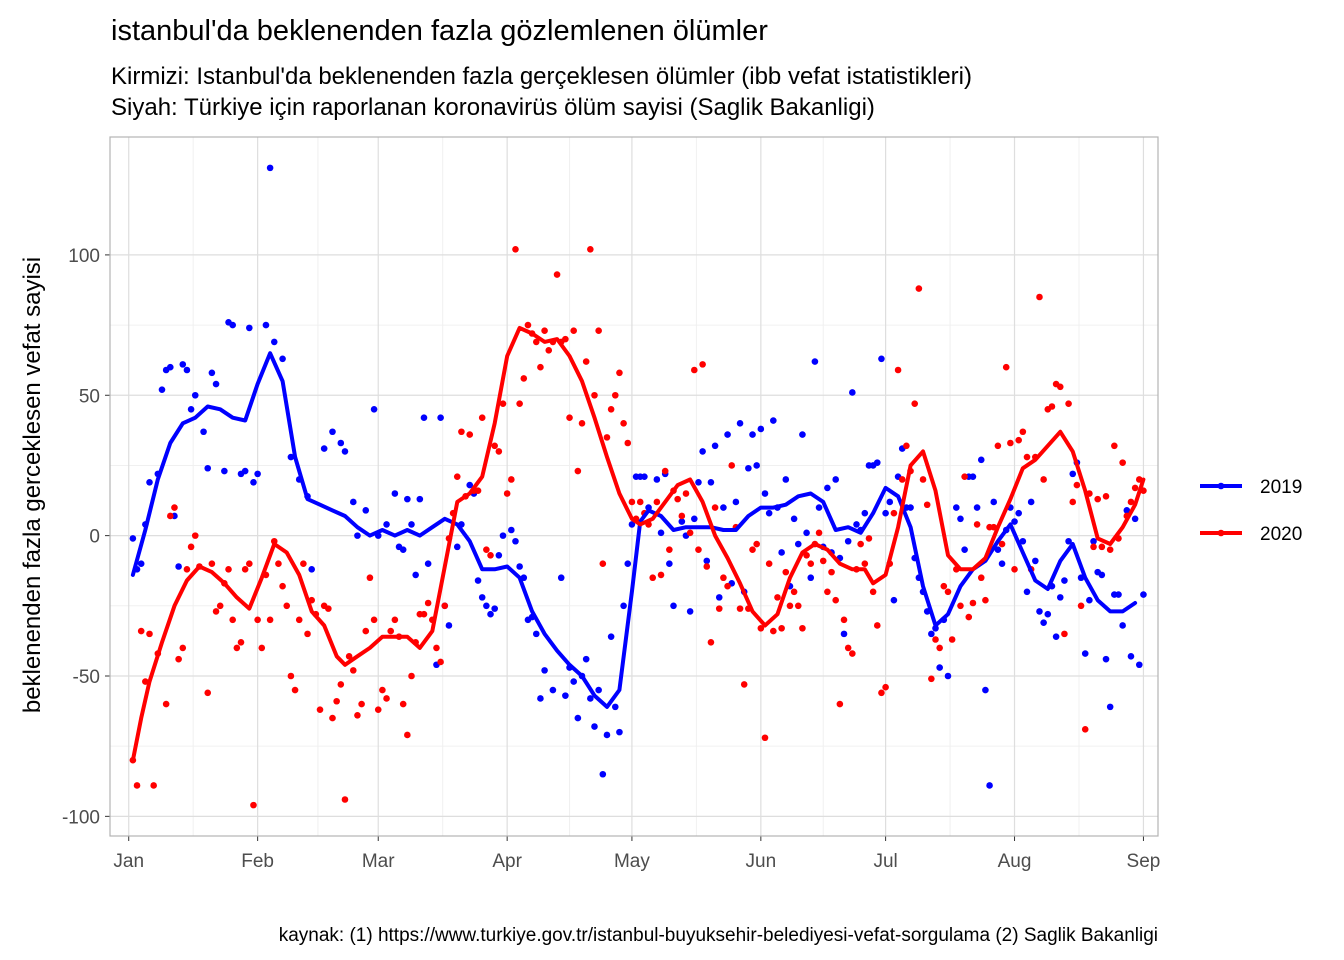 The image size is (1344, 960). I want to click on x-tick-label: Apr, so click(507, 861).